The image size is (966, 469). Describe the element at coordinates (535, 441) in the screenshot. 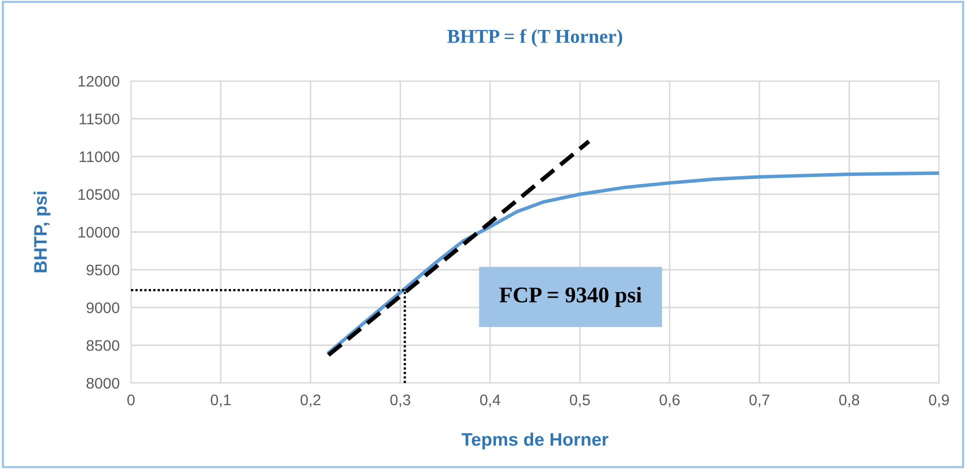

I see `x-axis-title: Tepms de Horner` at that location.